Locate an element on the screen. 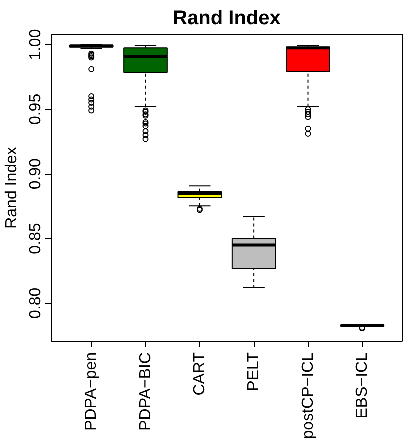 Image resolution: width=408 pixels, height=444 pixels. y-tick-label: 0.95 is located at coordinates (36, 110).